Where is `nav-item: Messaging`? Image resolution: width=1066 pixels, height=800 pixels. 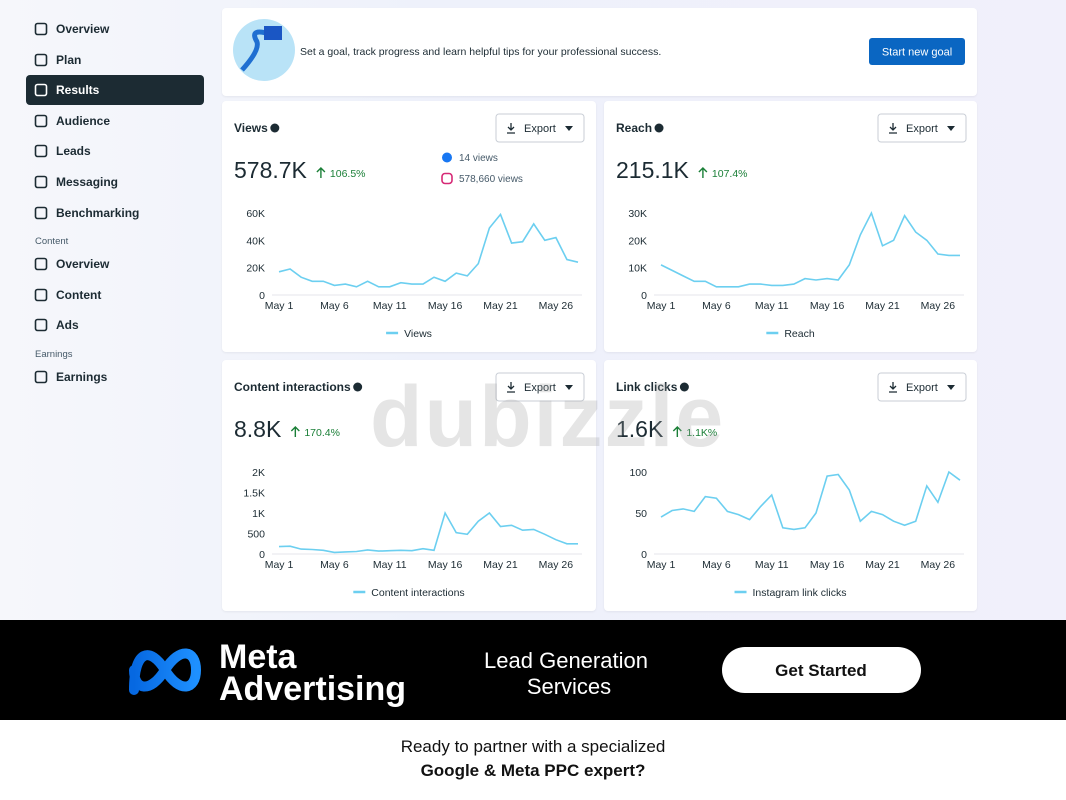
nav-item: Messaging is located at coordinates (115, 182).